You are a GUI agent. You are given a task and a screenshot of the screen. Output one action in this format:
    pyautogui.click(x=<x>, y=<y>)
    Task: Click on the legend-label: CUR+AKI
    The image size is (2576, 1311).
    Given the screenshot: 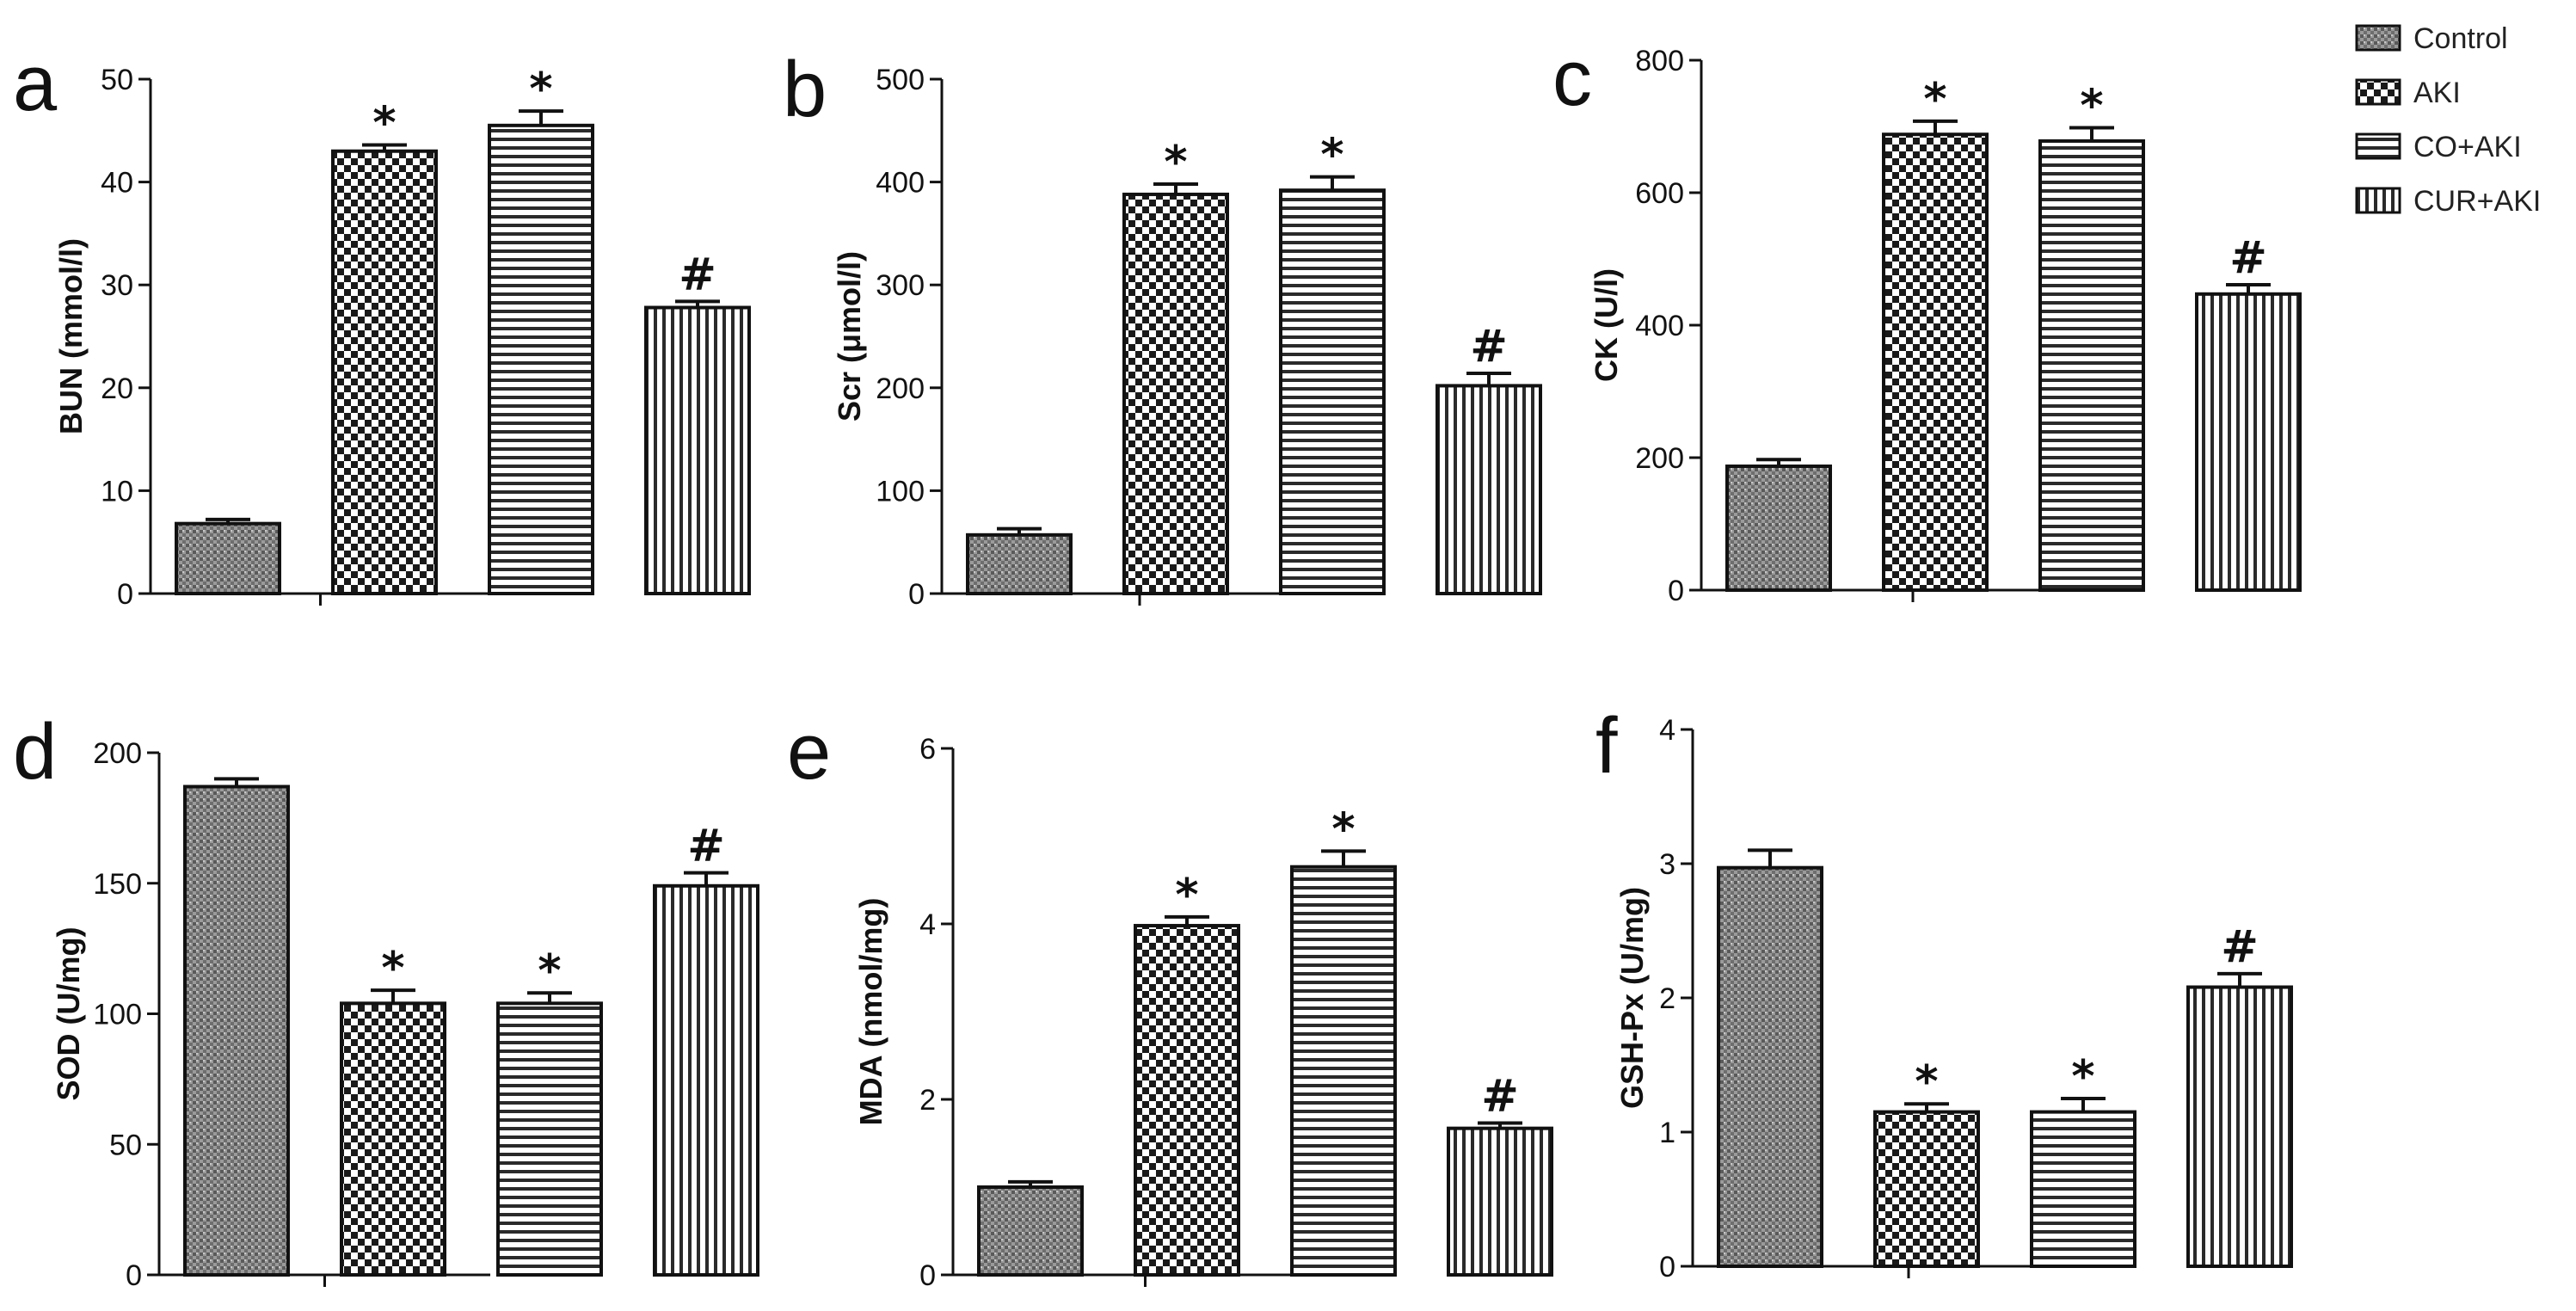 What is the action you would take?
    pyautogui.click(x=2477, y=202)
    